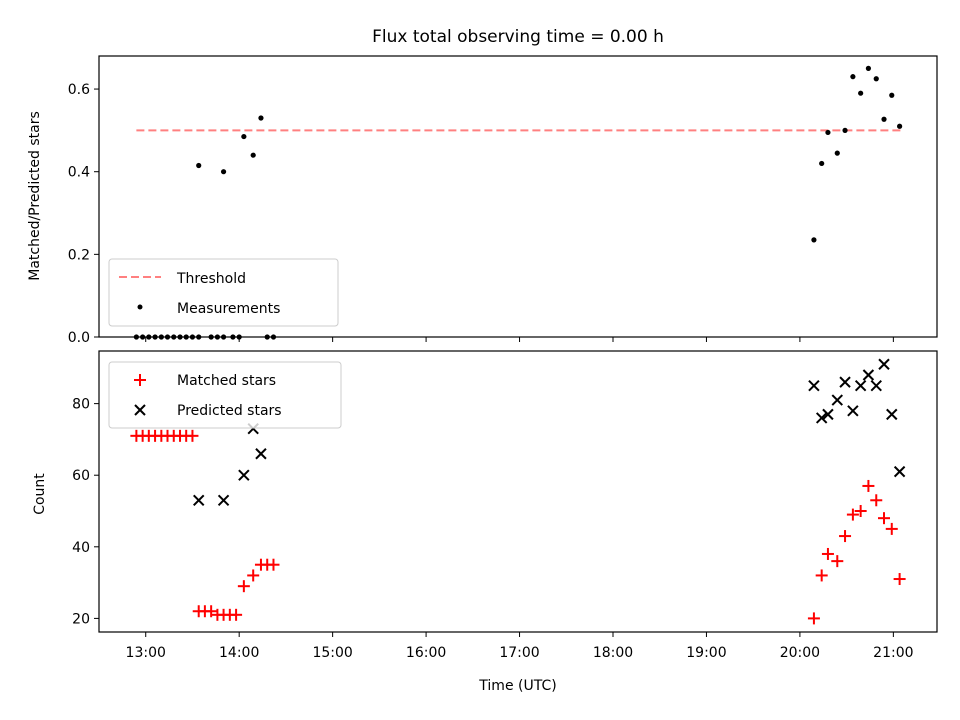 This screenshot has height=720, width=960. I want to click on x-tick-label: 15:00, so click(332, 653).